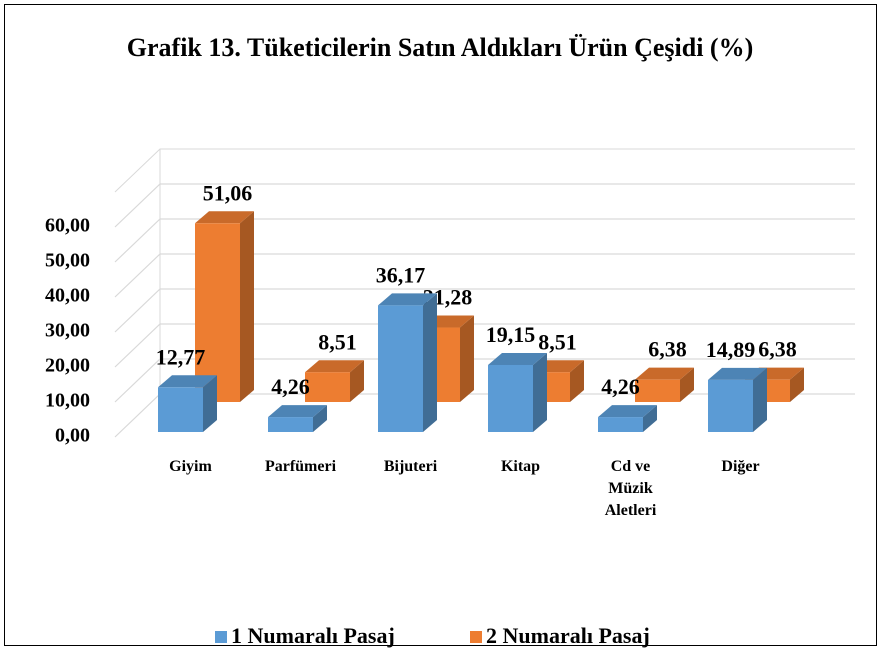 This screenshot has height=650, width=881. Describe the element at coordinates (67, 226) in the screenshot. I see `y-tick-label: 60,00` at that location.